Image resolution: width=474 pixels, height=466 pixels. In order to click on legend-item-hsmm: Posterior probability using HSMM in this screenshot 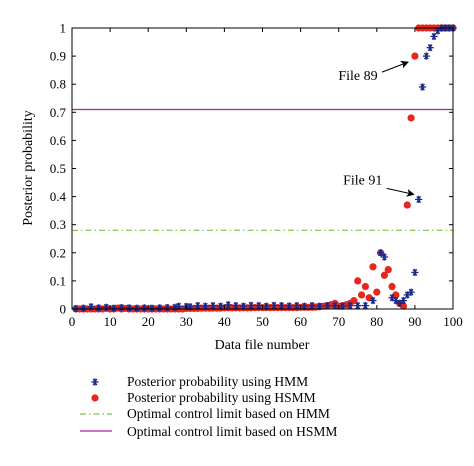, I will do `click(203, 397)`.